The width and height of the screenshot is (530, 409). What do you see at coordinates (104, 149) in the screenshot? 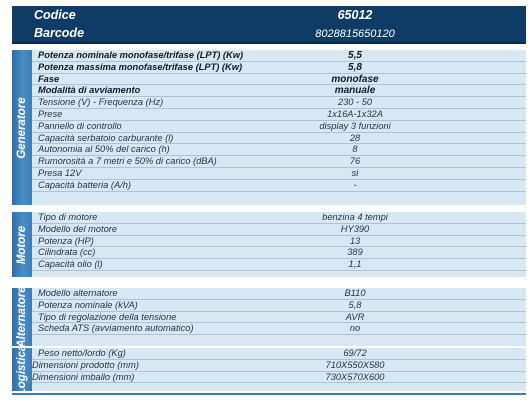
I see `spec-label: Autonomia al 50% del carico (h)` at bounding box center [104, 149].